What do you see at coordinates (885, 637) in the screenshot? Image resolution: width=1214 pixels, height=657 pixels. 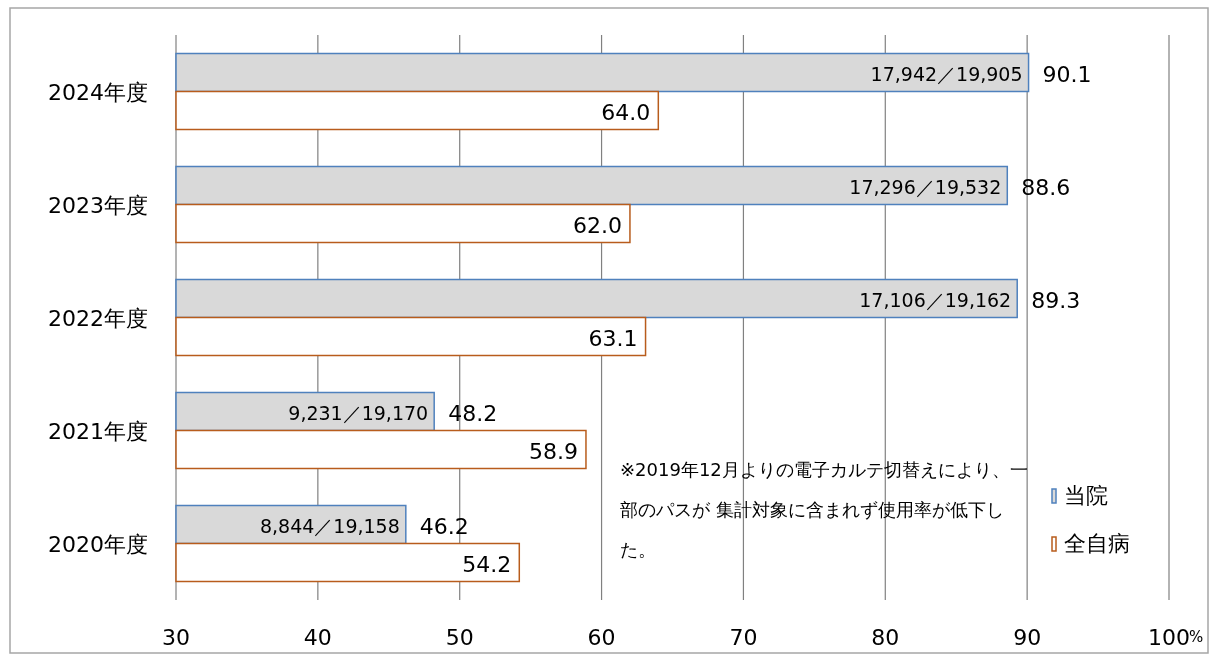 I see `x-tick-label: 80` at bounding box center [885, 637].